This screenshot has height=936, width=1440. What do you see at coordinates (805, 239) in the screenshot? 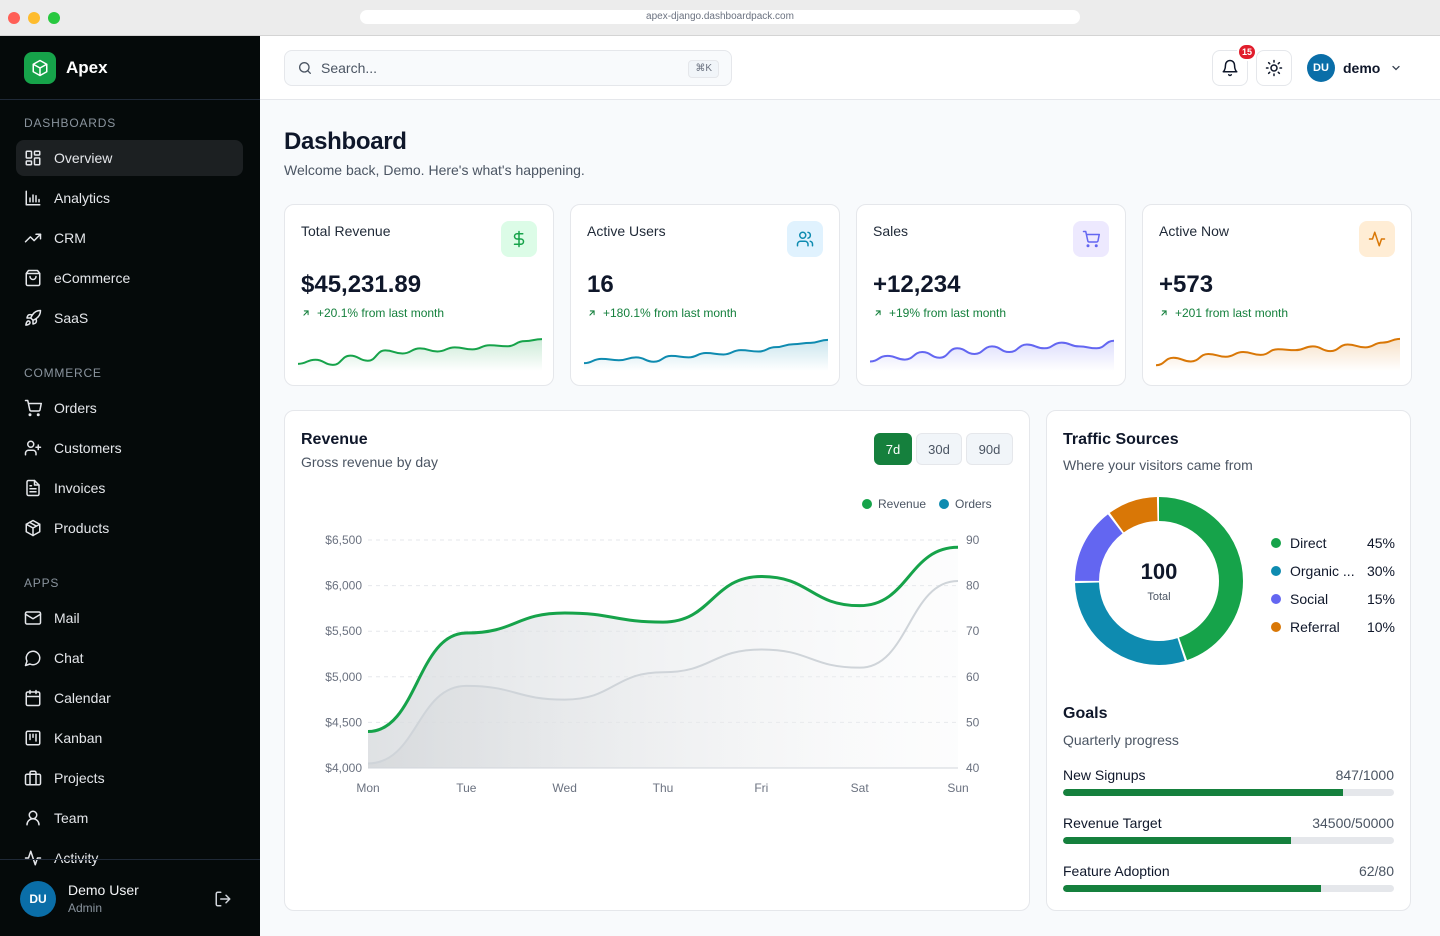
I see `users-icon` at bounding box center [805, 239].